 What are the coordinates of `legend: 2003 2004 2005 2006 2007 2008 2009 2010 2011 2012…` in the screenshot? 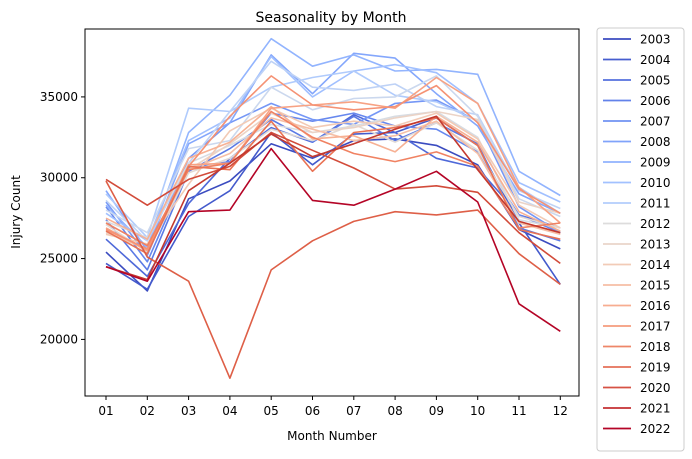 It's located at (640, 239).